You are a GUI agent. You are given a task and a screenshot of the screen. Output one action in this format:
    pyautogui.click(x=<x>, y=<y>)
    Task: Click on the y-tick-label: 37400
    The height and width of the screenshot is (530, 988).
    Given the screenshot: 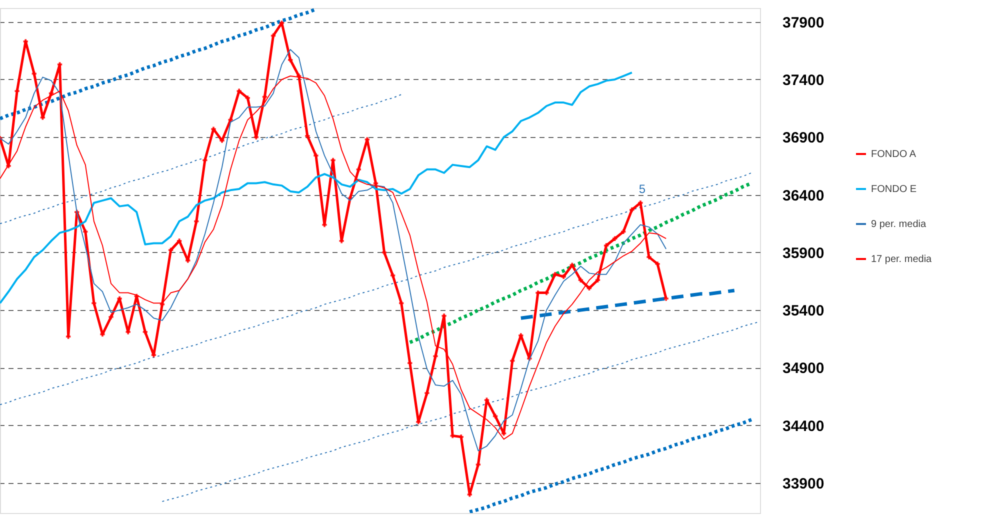 What is the action you would take?
    pyautogui.click(x=803, y=80)
    